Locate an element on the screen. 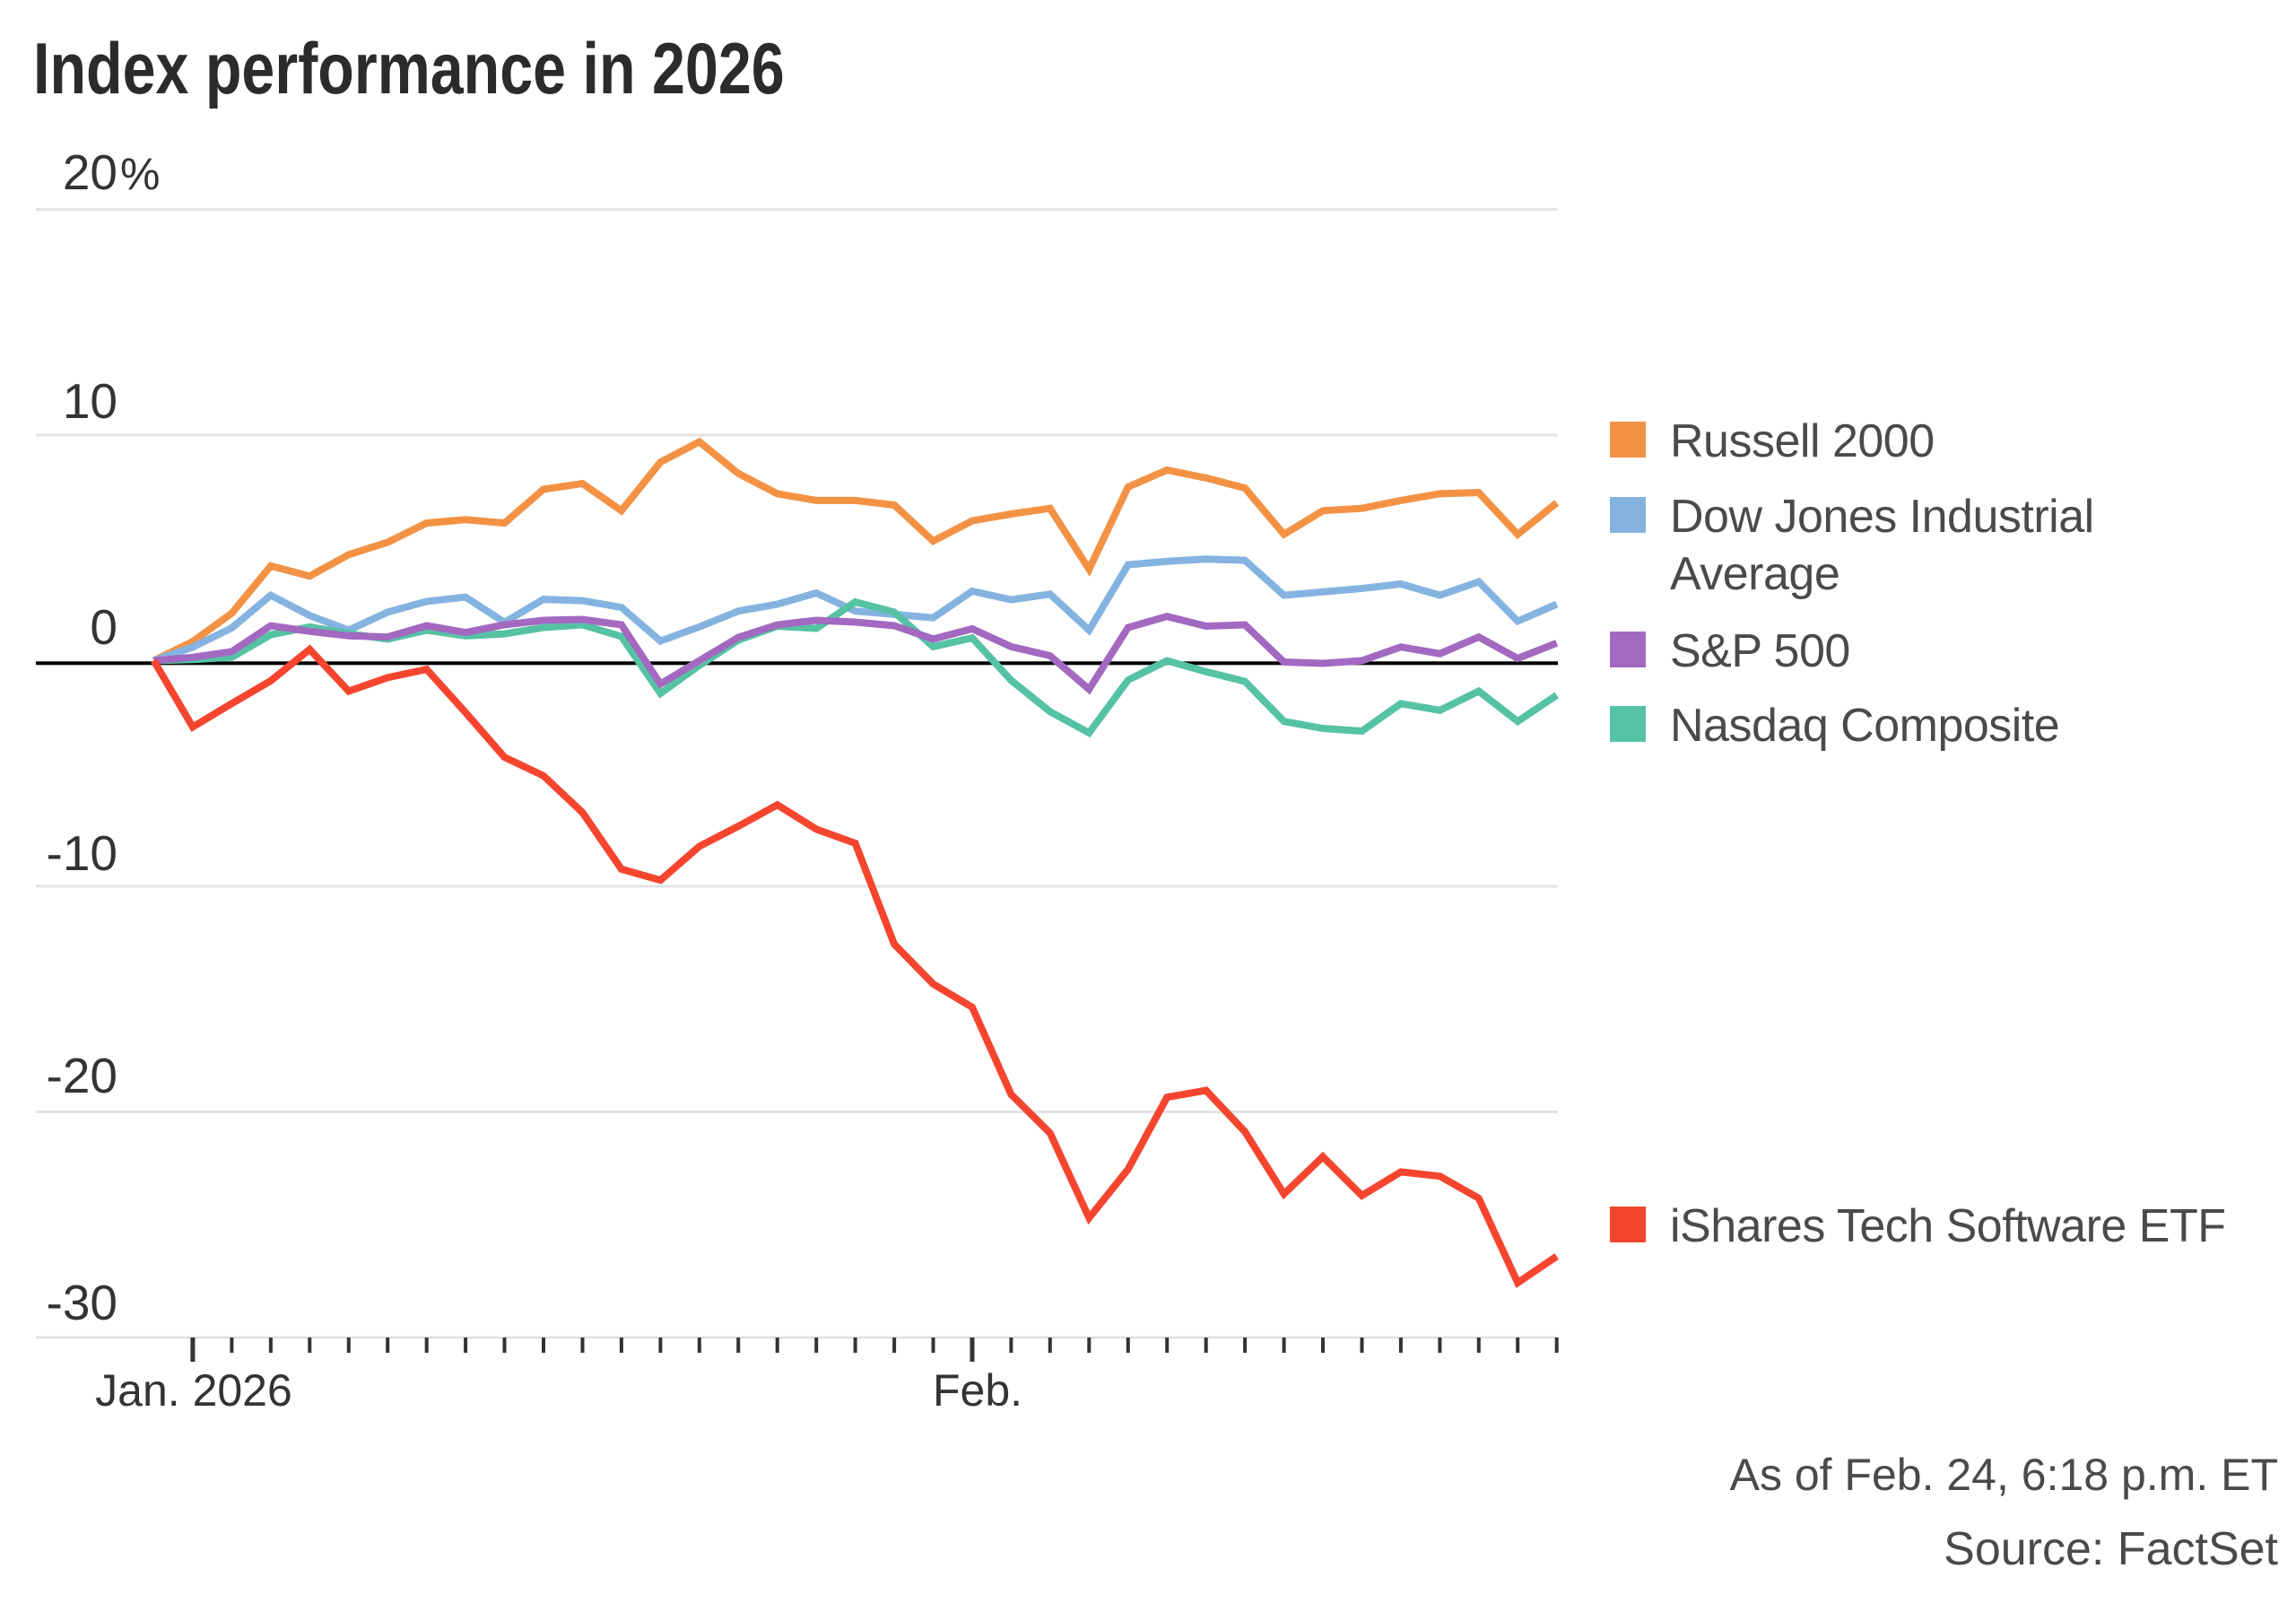 The width and height of the screenshot is (2296, 1612). svg-text: iShares Tech Software ETF is located at coordinates (1947, 1226).